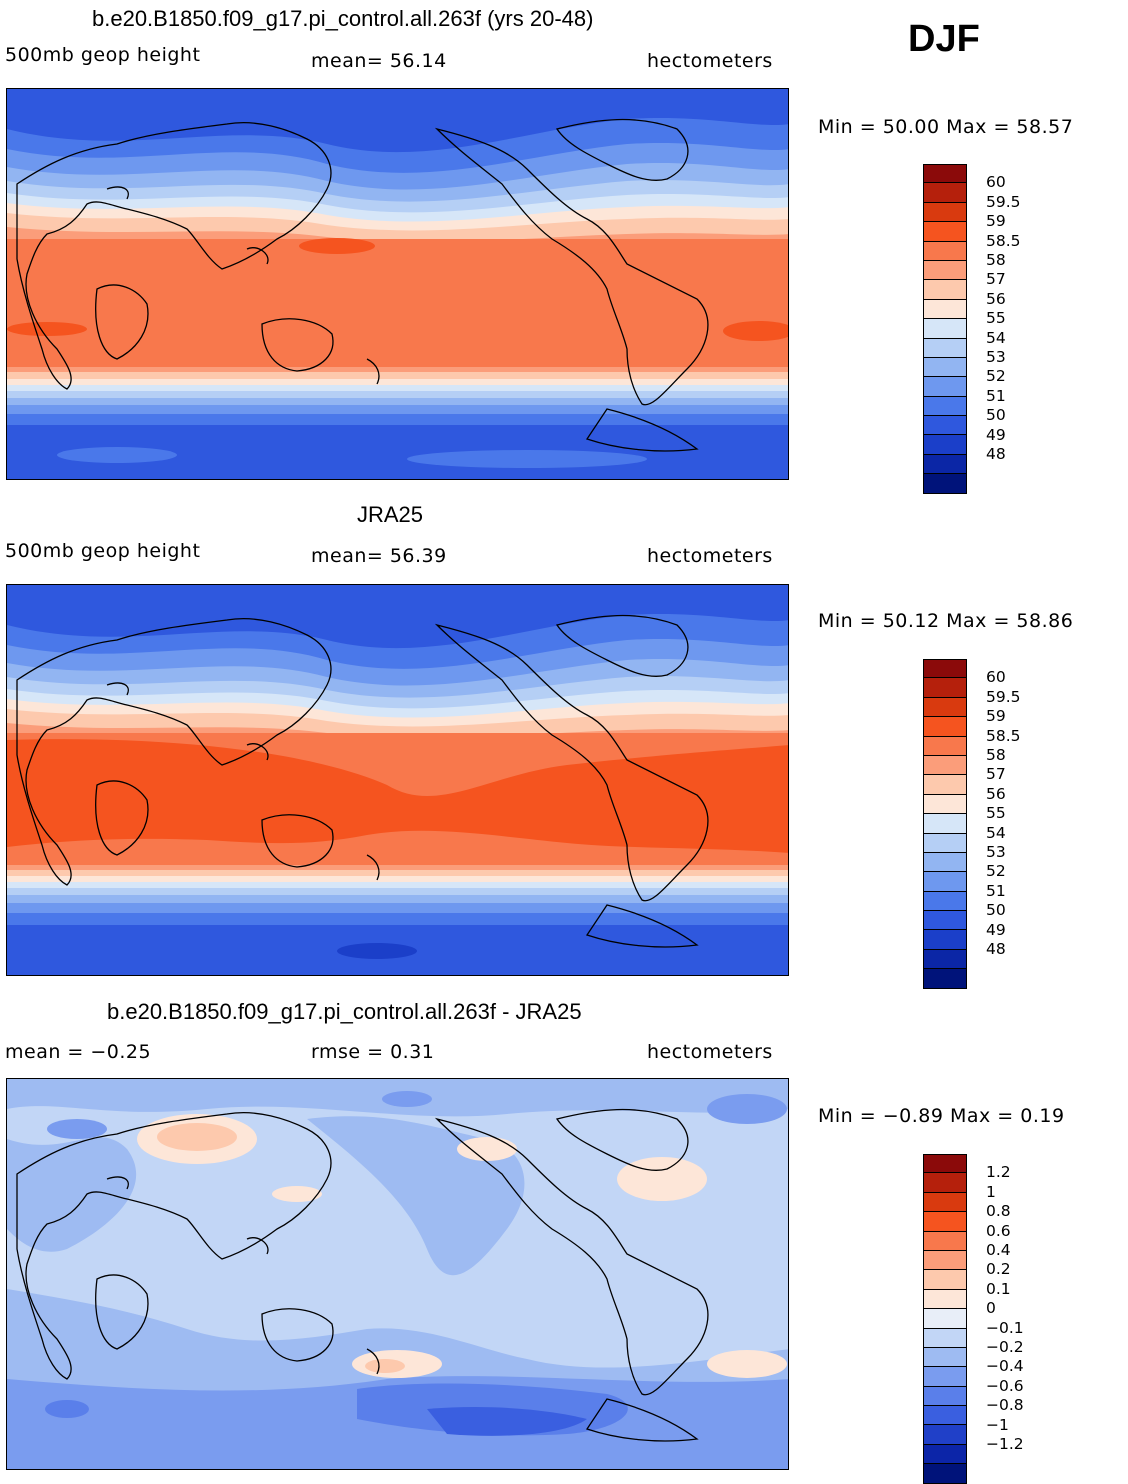  What do you see at coordinates (710, 61) in the screenshot?
I see `panel1-units: hectometers` at bounding box center [710, 61].